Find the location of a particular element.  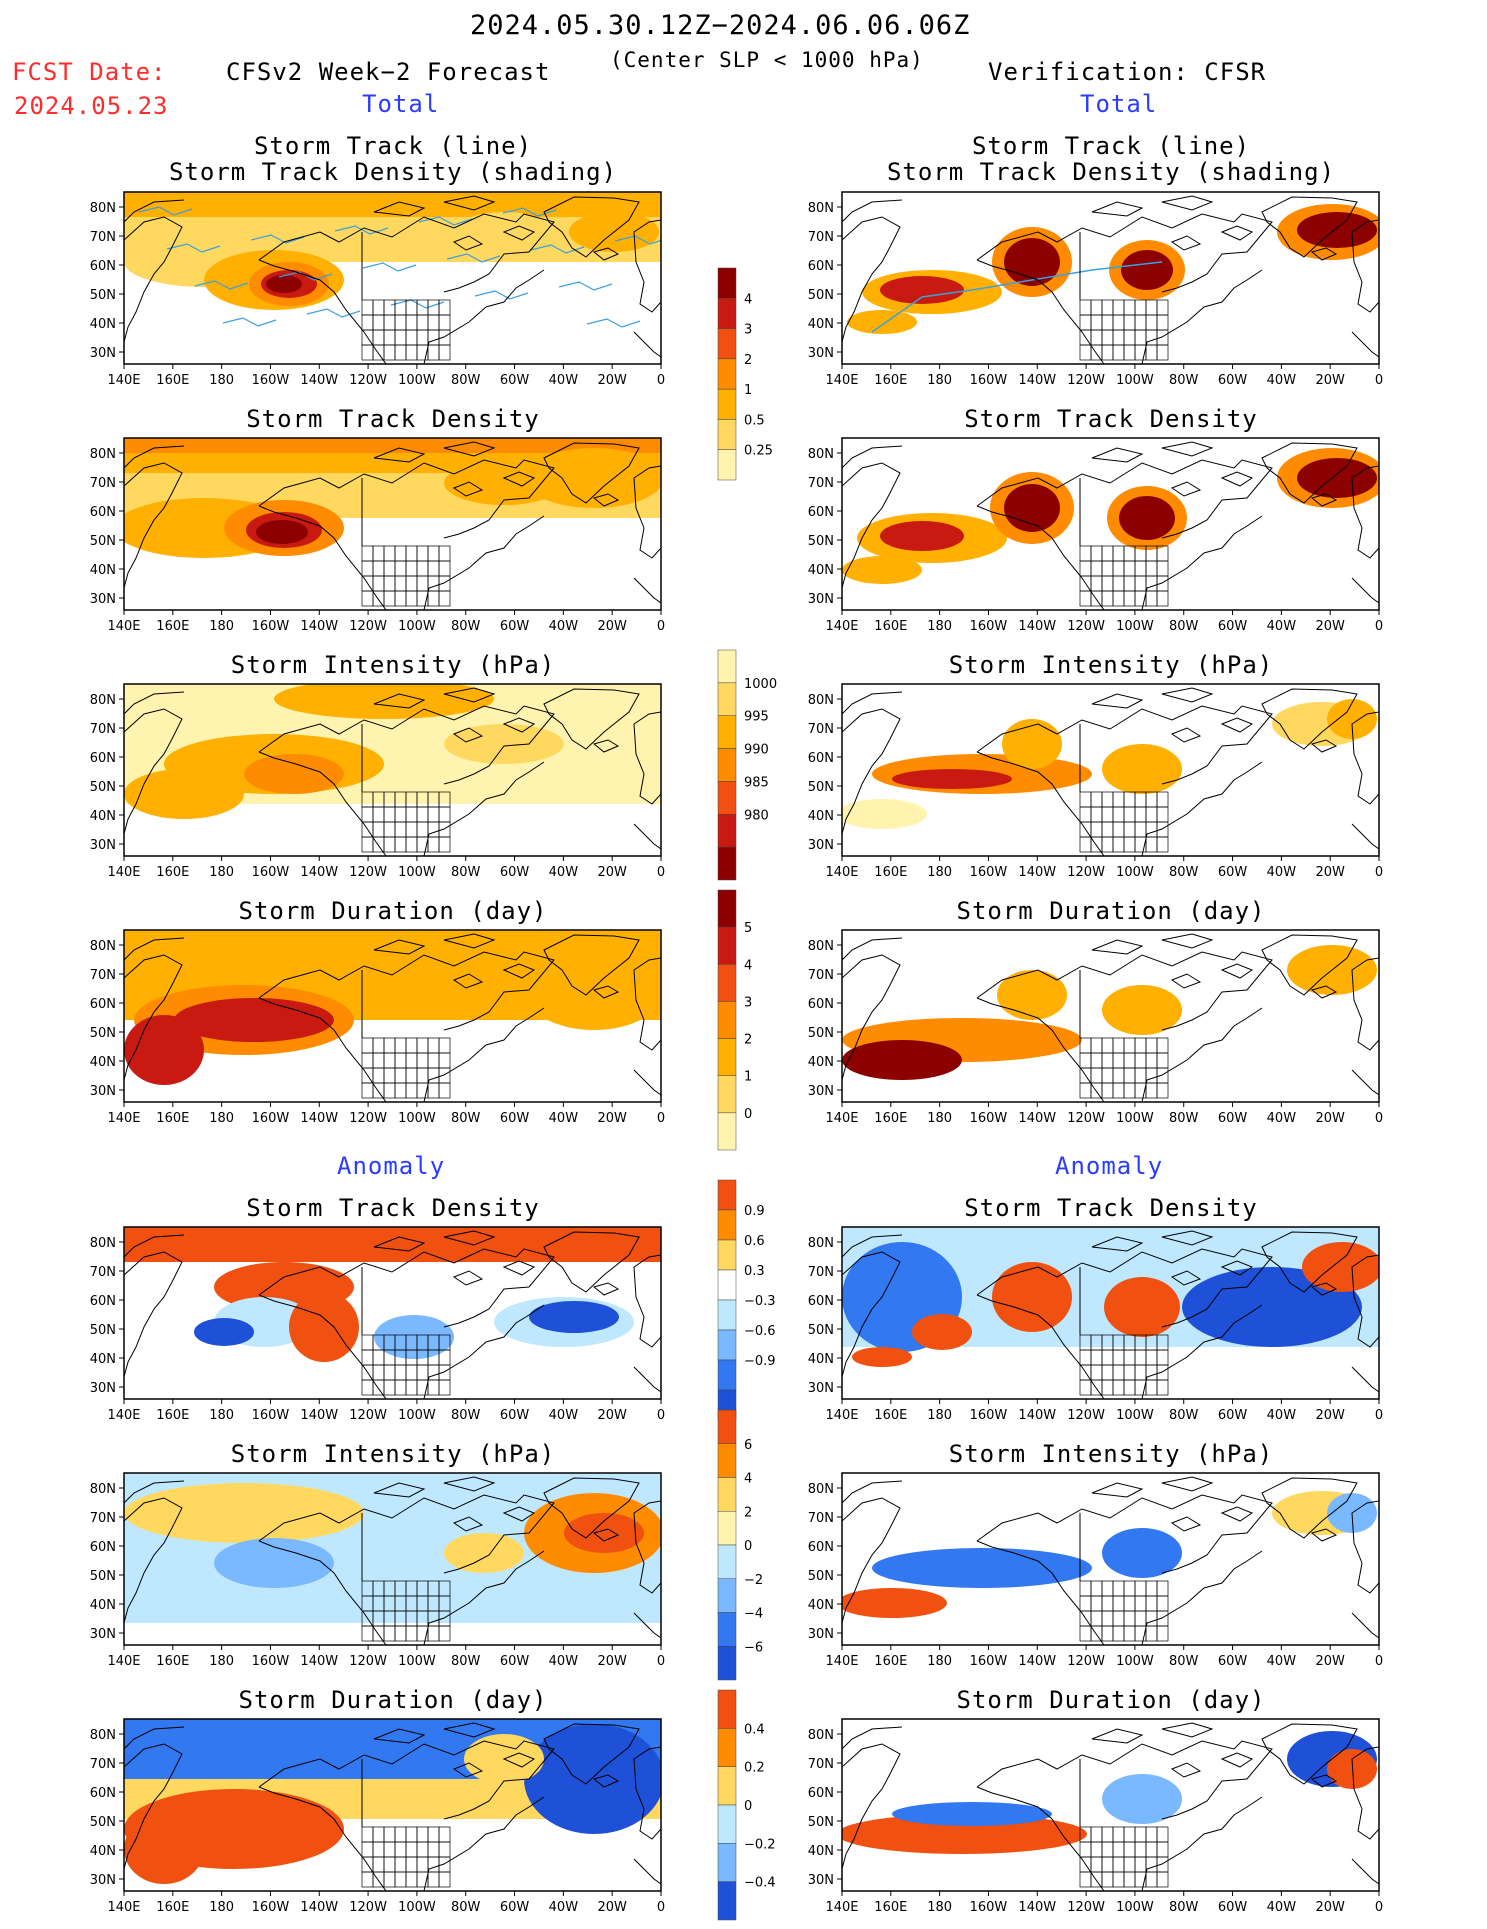

lon-tick-label: 40W is located at coordinates (564, 380).